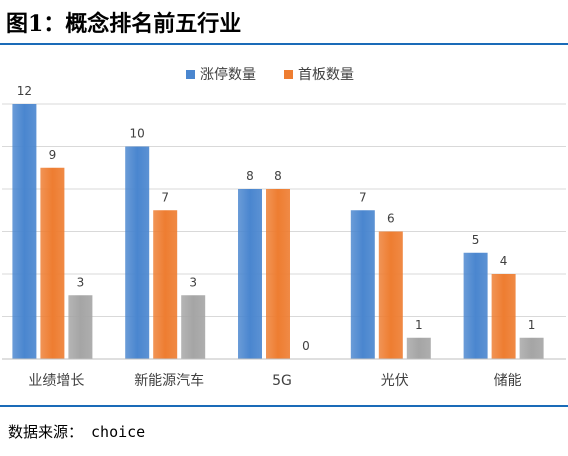  Describe the element at coordinates (395, 381) in the screenshot. I see `category-label: 光伏` at that location.